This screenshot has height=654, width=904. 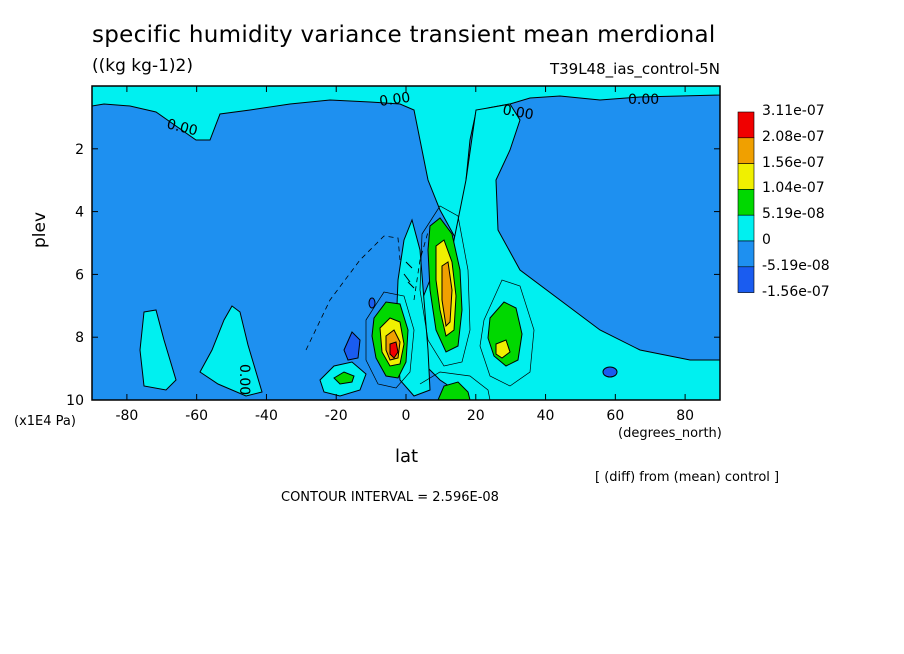 What do you see at coordinates (79, 338) in the screenshot?
I see `y-tick-label: 8` at bounding box center [79, 338].